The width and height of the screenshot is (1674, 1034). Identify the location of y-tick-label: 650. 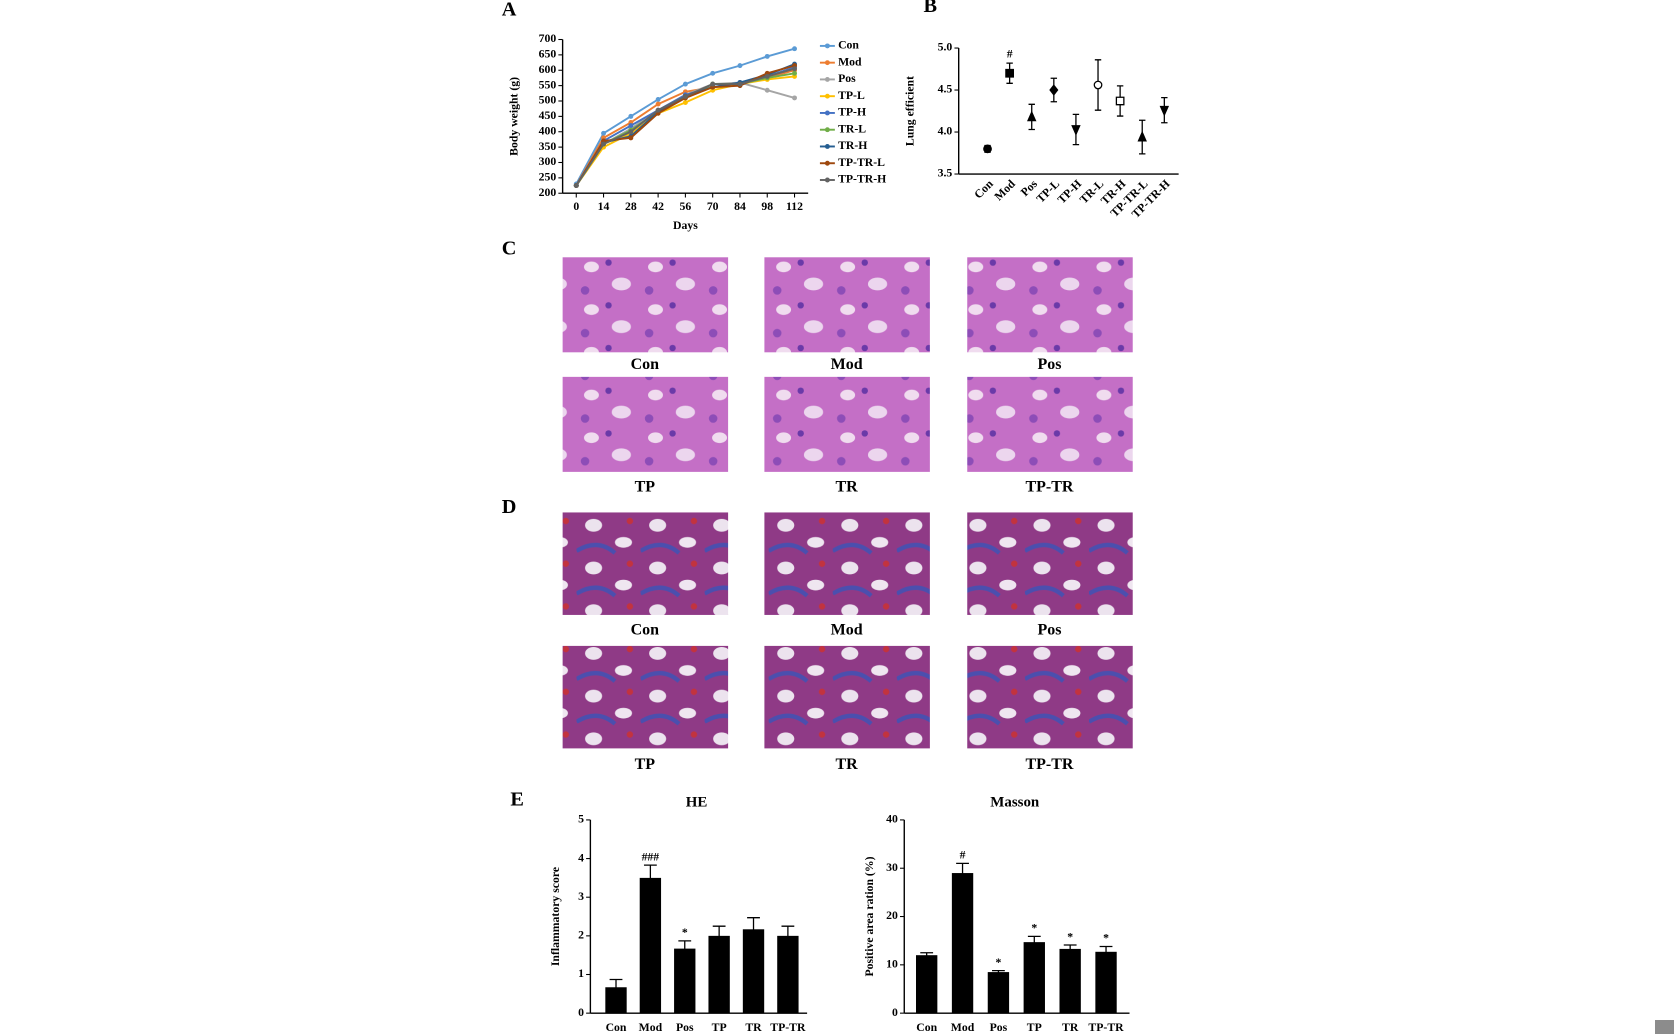
(548, 54).